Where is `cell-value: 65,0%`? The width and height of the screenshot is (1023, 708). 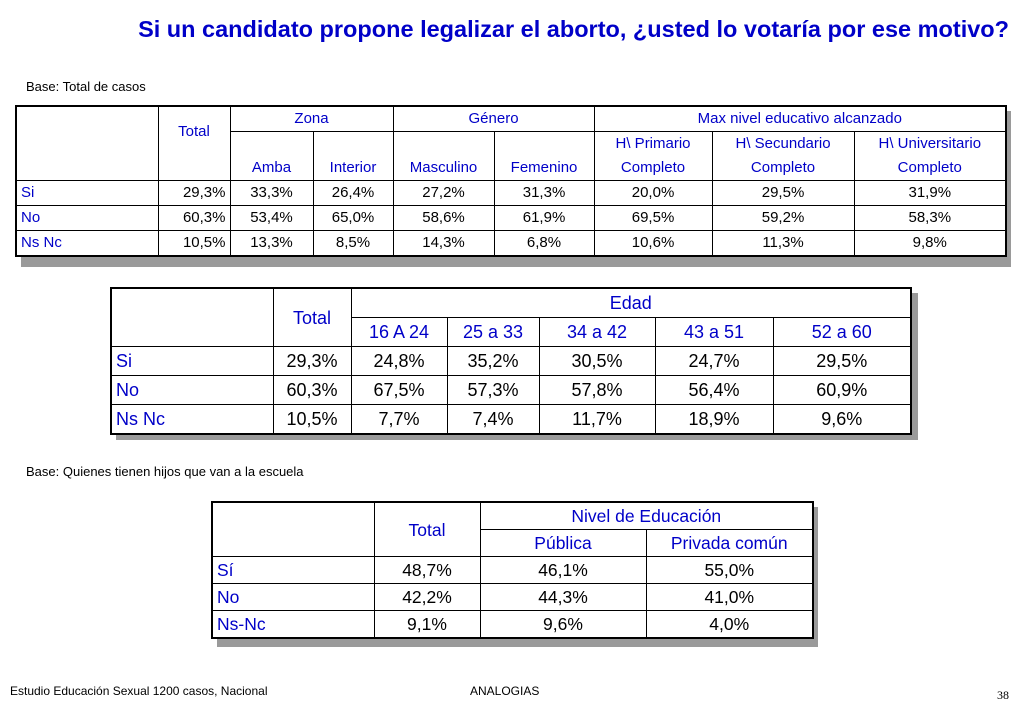 cell-value: 65,0% is located at coordinates (353, 218).